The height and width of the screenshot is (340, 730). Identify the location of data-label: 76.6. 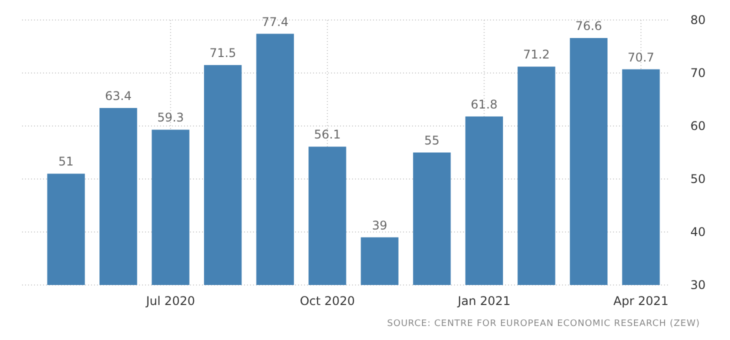
(588, 26).